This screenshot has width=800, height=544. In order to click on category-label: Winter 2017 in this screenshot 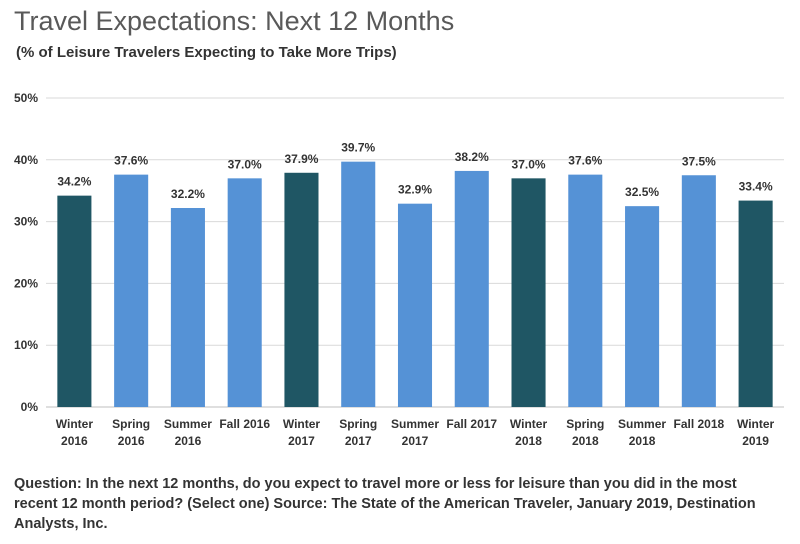, I will do `click(302, 432)`.